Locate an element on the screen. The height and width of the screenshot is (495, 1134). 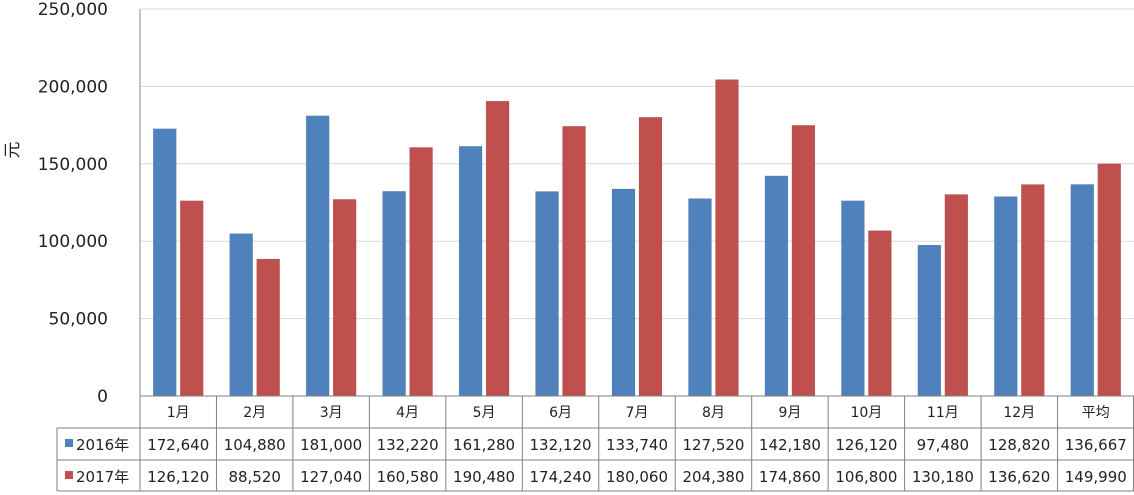
y-tick-label: 250,000 is located at coordinates (73, 10).